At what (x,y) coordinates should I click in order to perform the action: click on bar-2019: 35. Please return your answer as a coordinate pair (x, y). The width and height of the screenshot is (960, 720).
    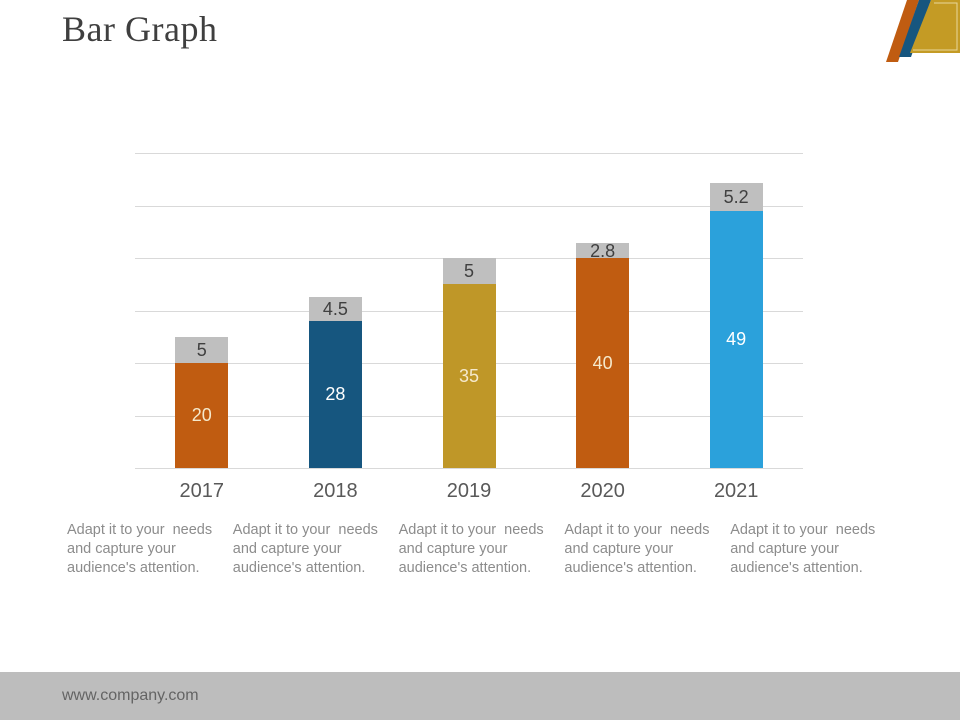
    Looking at the image, I should click on (469, 376).